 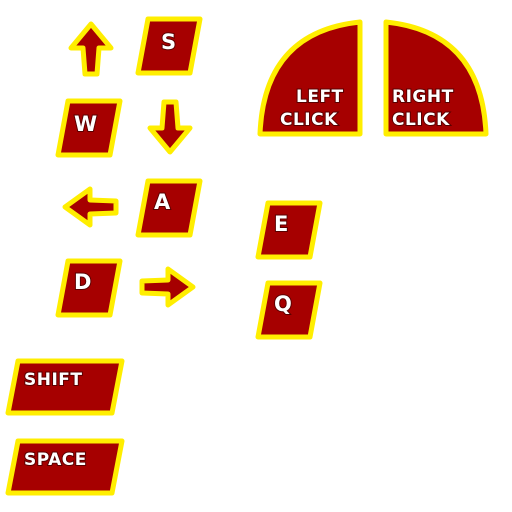 I want to click on arrow-down-icon, so click(x=170, y=127).